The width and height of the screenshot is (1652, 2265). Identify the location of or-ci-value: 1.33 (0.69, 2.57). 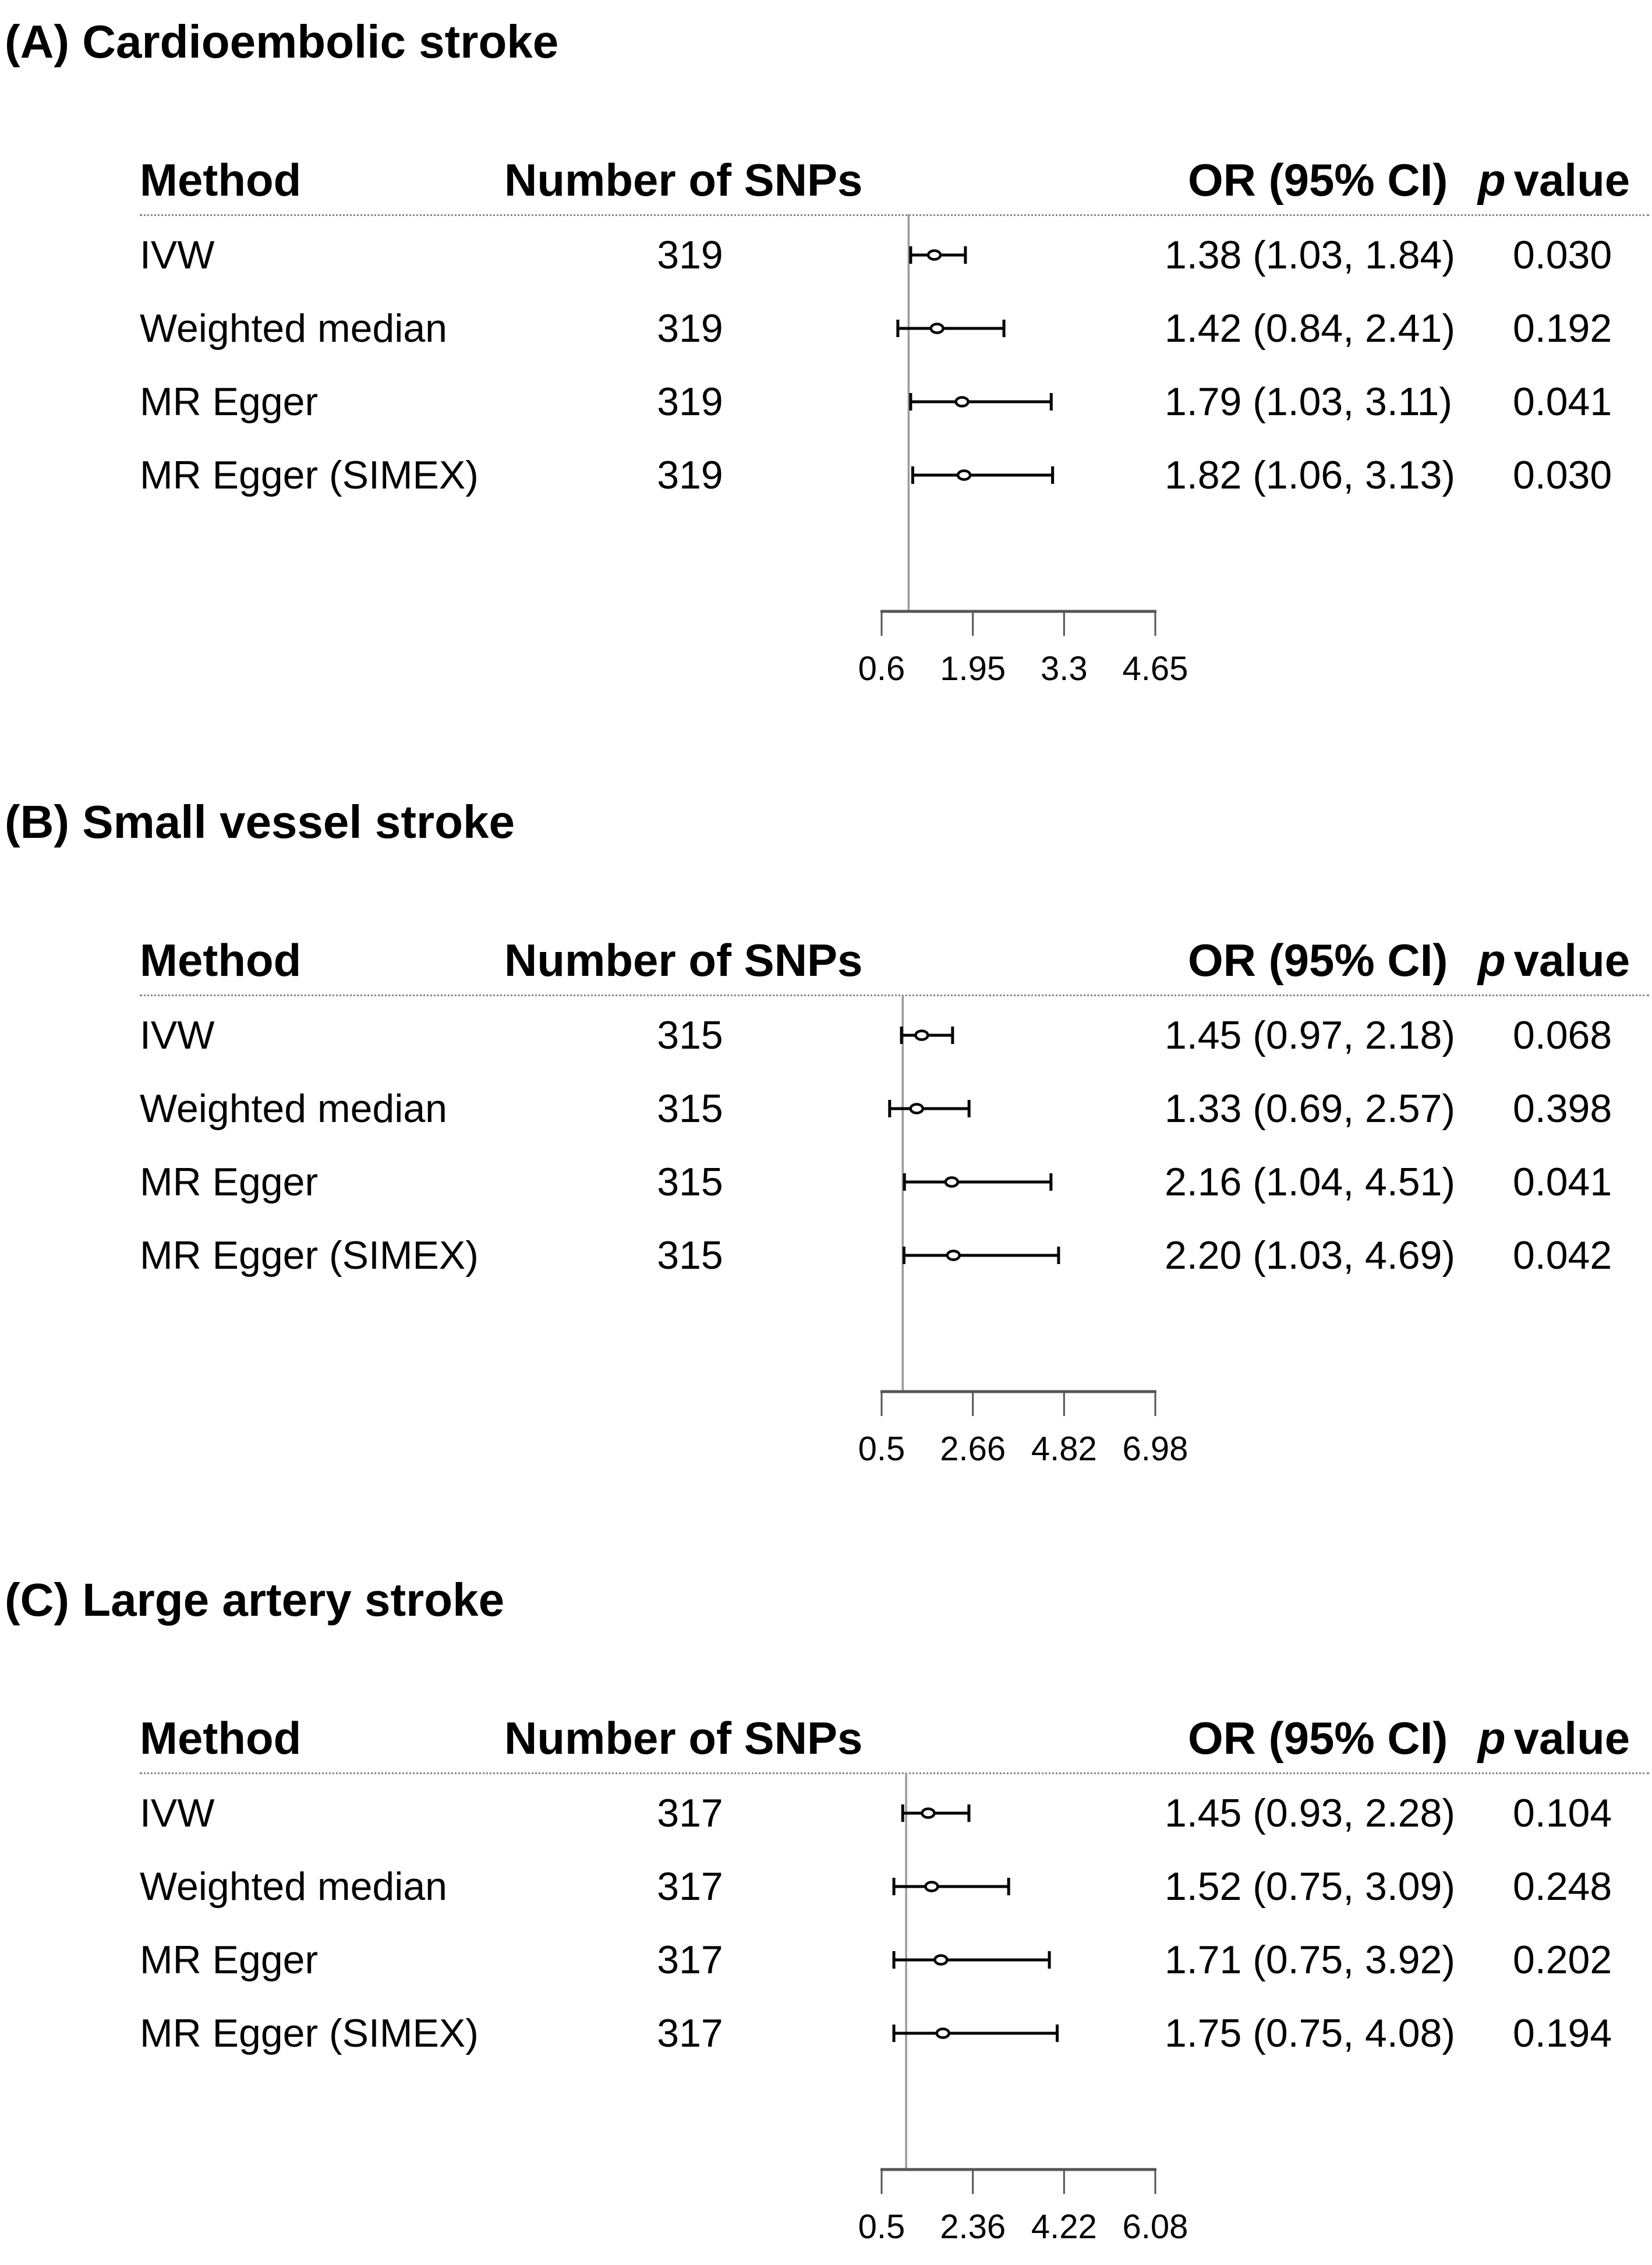
(1310, 1109).